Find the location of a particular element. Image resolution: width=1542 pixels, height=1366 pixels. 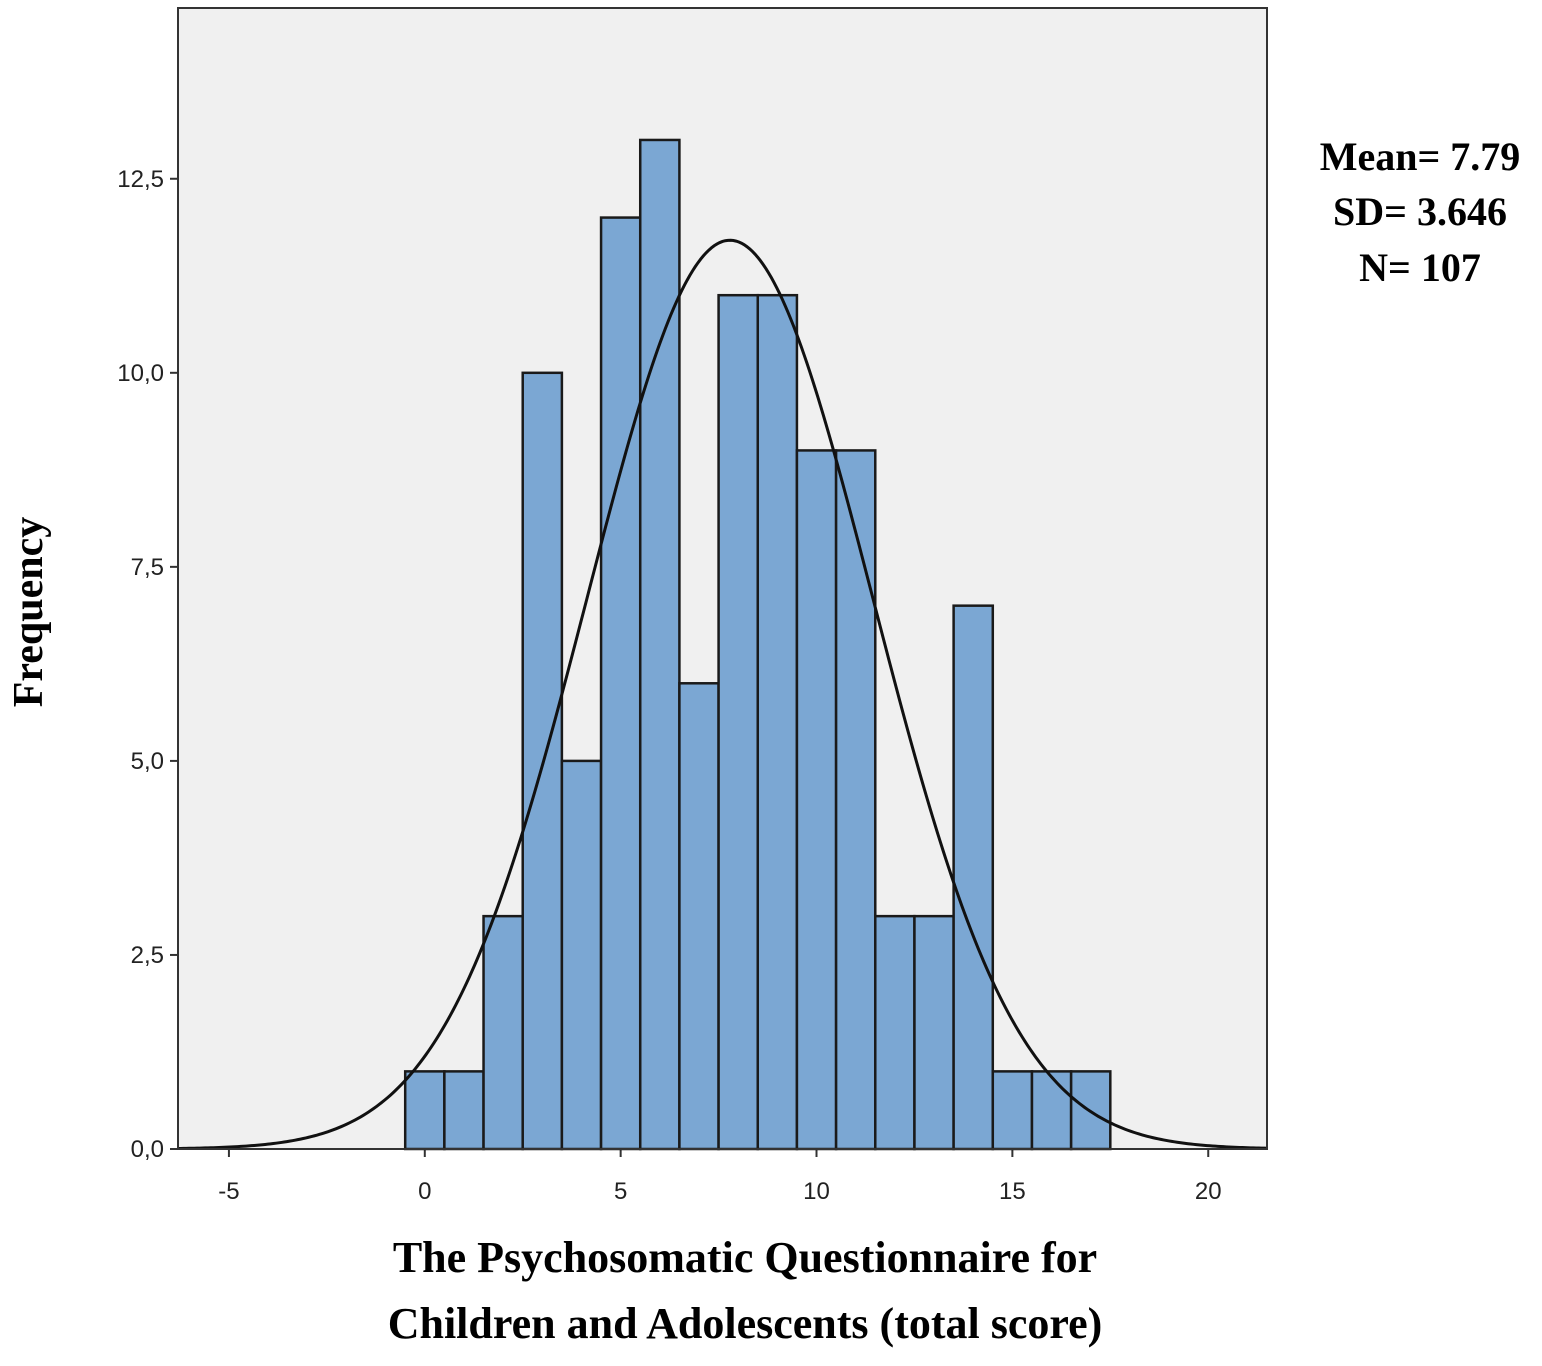

y-tick-label: 12,5 is located at coordinates (140, 179).